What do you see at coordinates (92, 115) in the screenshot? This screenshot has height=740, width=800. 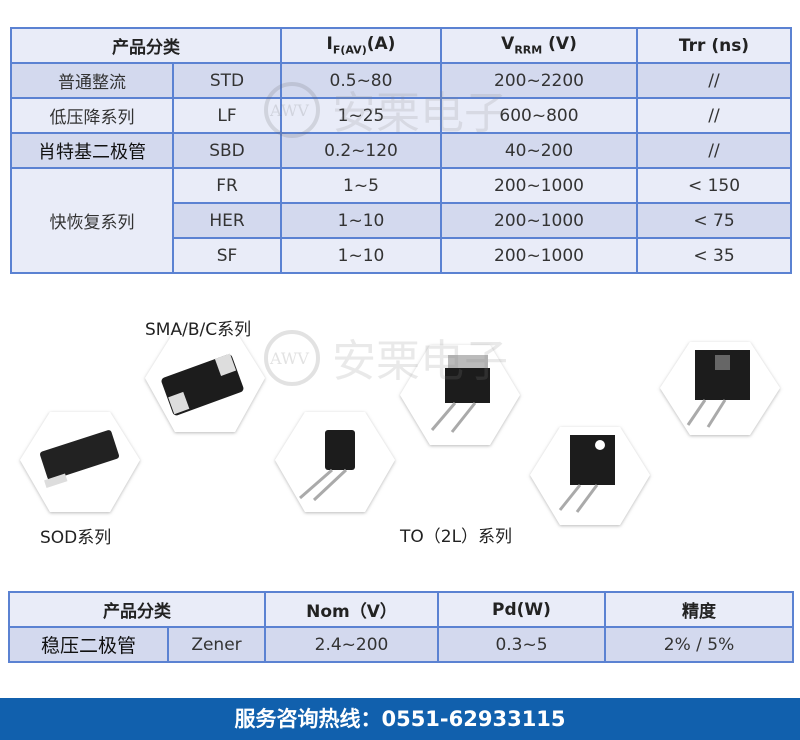 I see `cell-name: 低压降系列` at bounding box center [92, 115].